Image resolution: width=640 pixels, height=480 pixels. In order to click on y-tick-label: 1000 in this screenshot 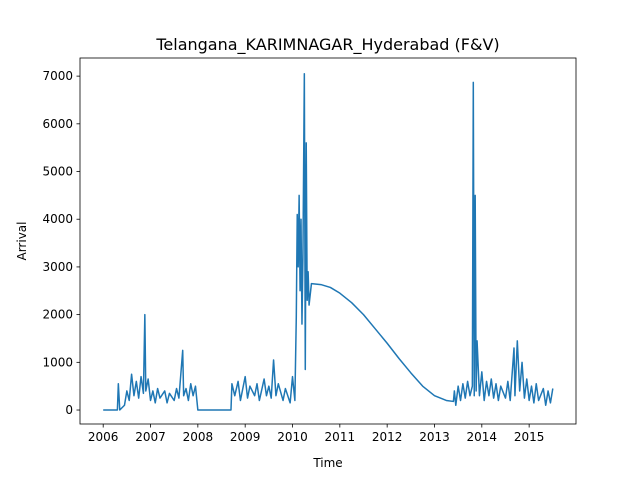, I will do `click(57, 362)`.